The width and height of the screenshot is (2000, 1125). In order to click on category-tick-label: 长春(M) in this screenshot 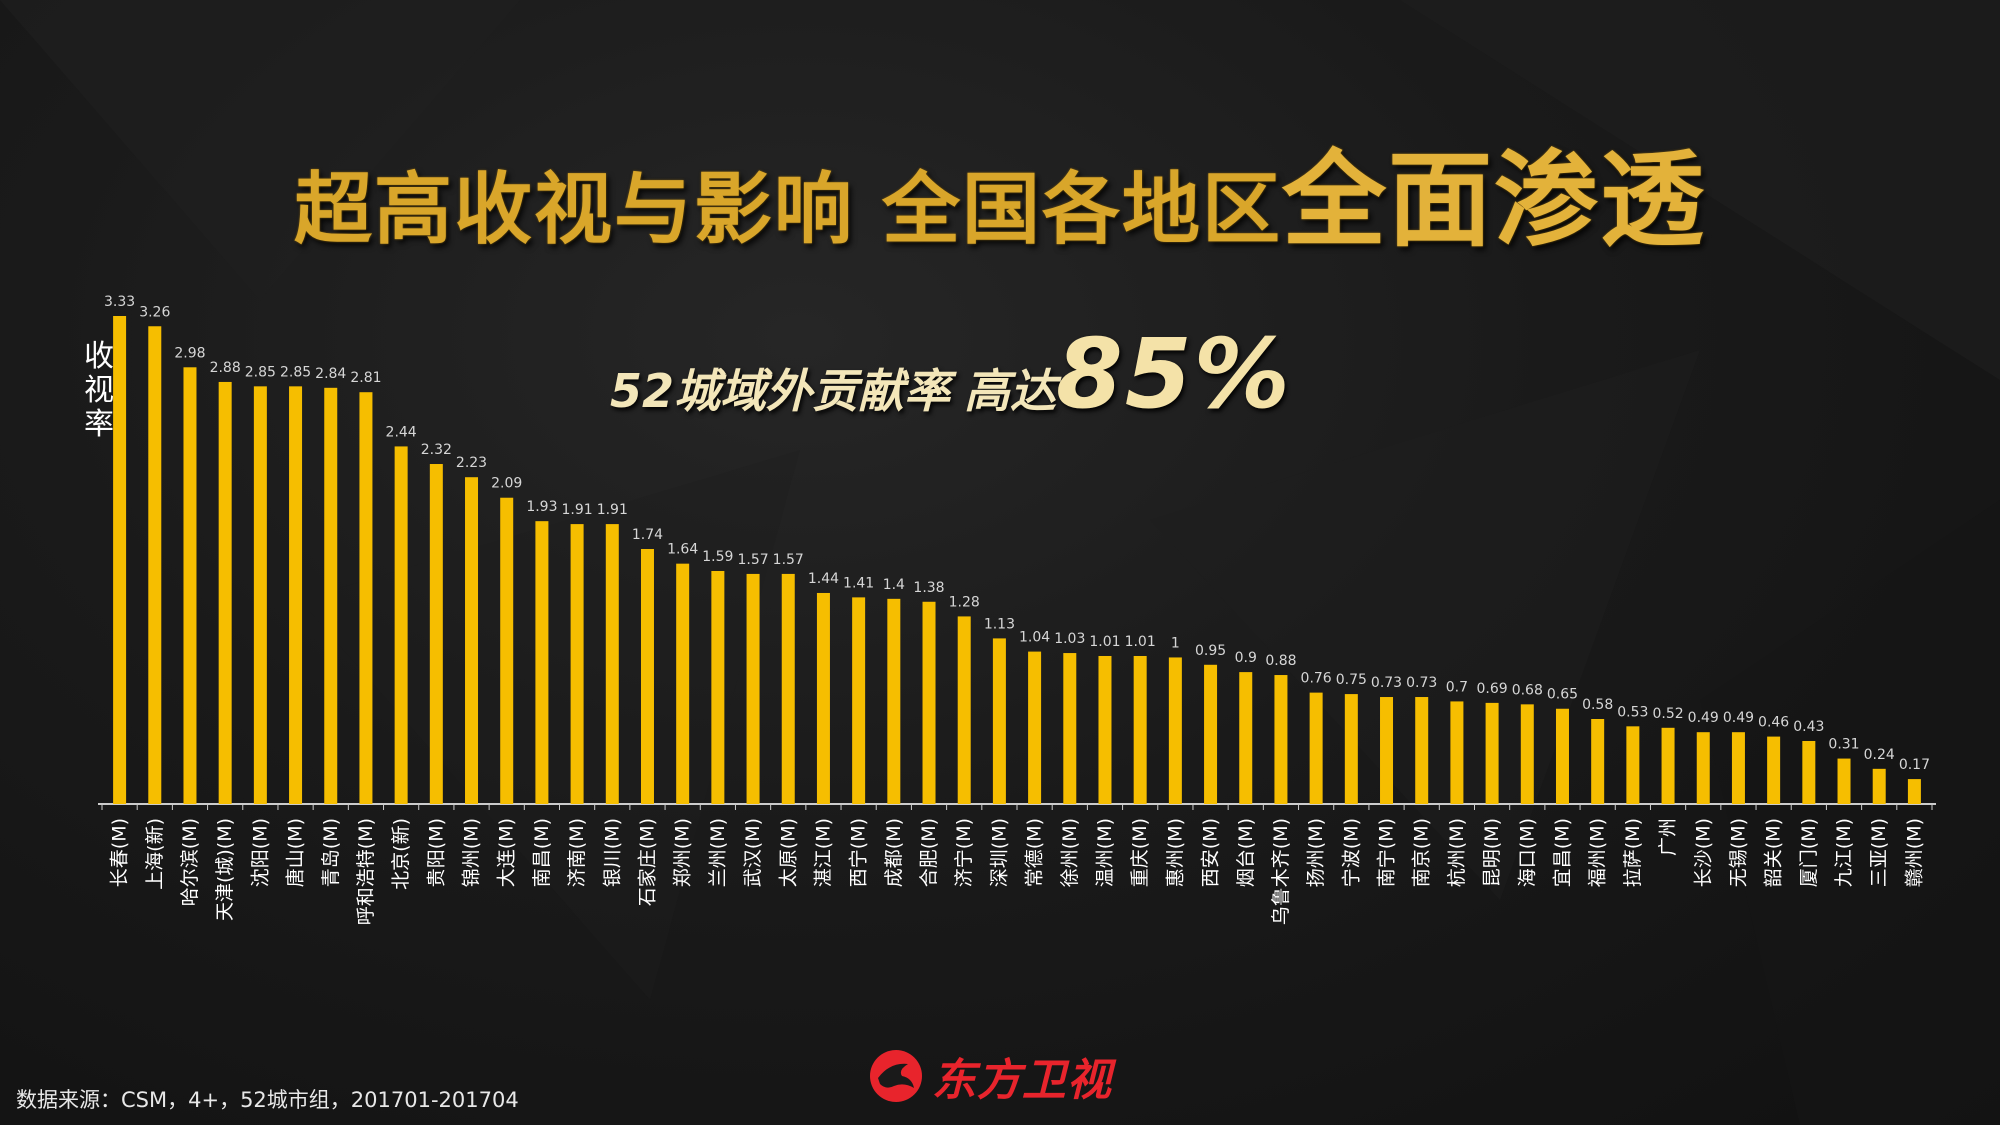, I will do `click(120, 852)`.